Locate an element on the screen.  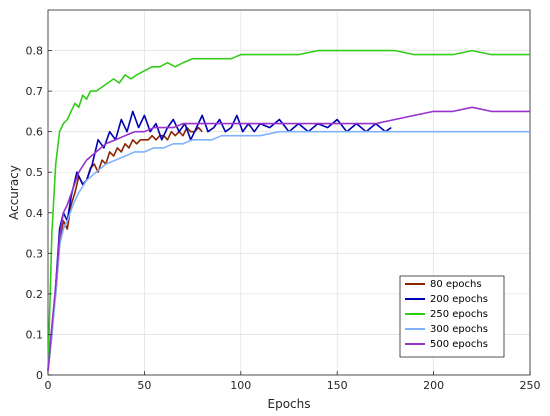
y-axis-label: Accuracy is located at coordinates (14, 192).